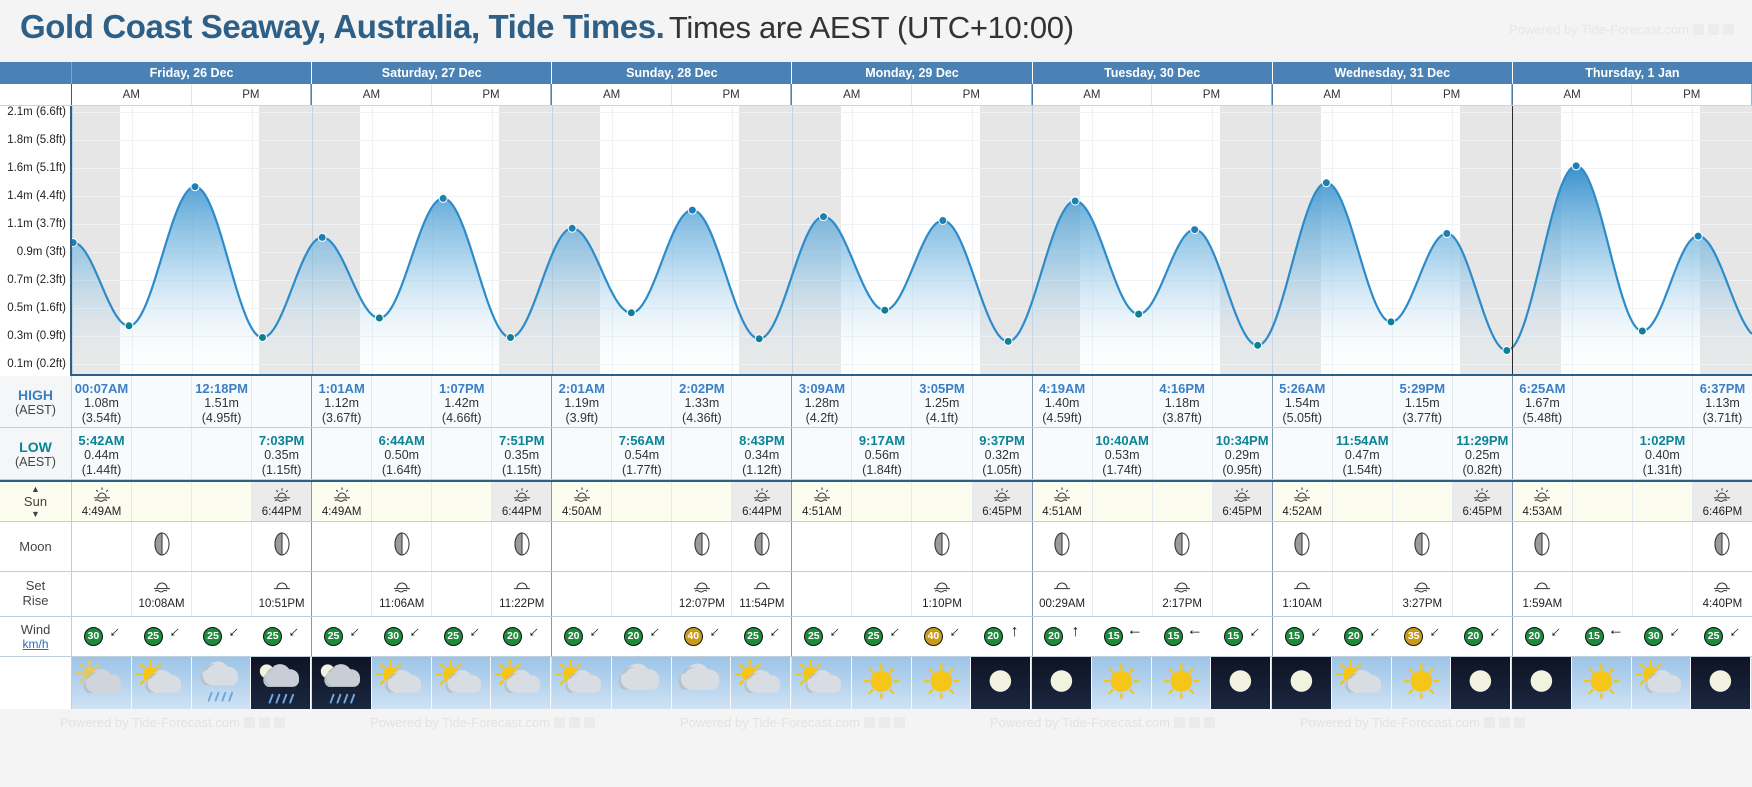 The image size is (1752, 787). Describe the element at coordinates (35, 644) in the screenshot. I see `wind-unit-link: km/h` at that location.